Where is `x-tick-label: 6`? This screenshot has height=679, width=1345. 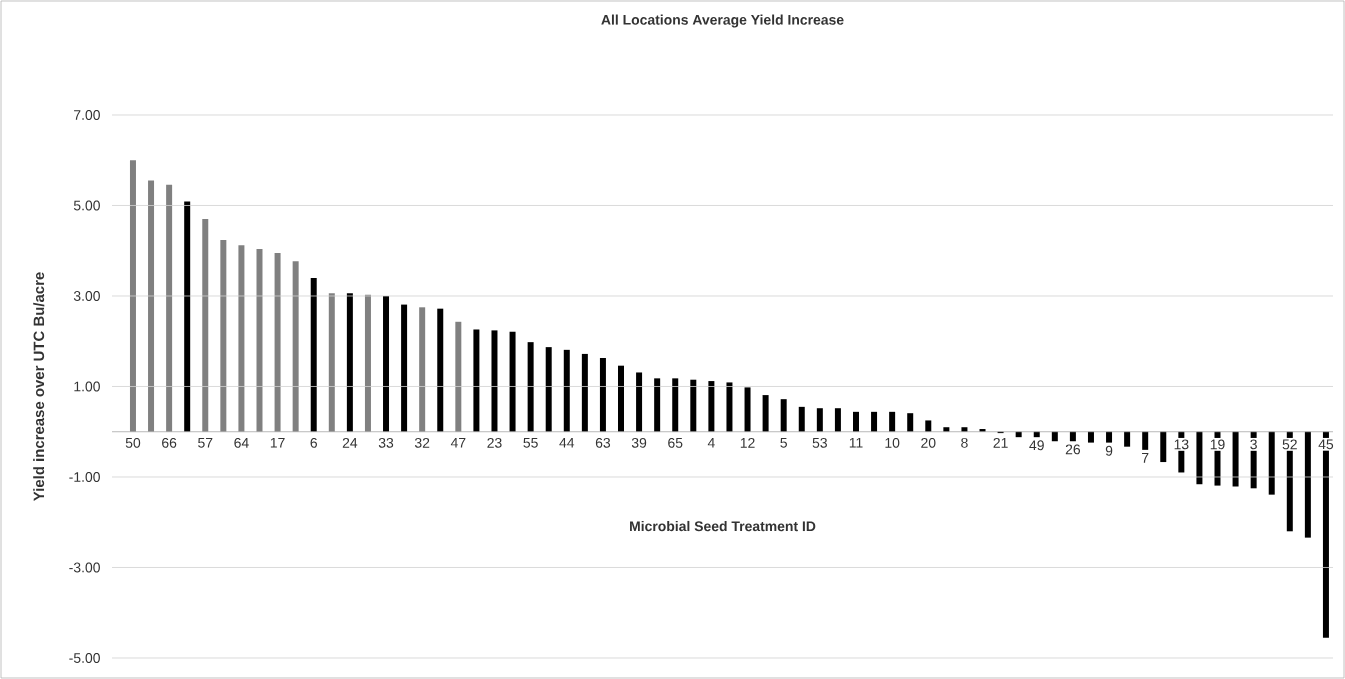
x-tick-label: 6 is located at coordinates (313, 442).